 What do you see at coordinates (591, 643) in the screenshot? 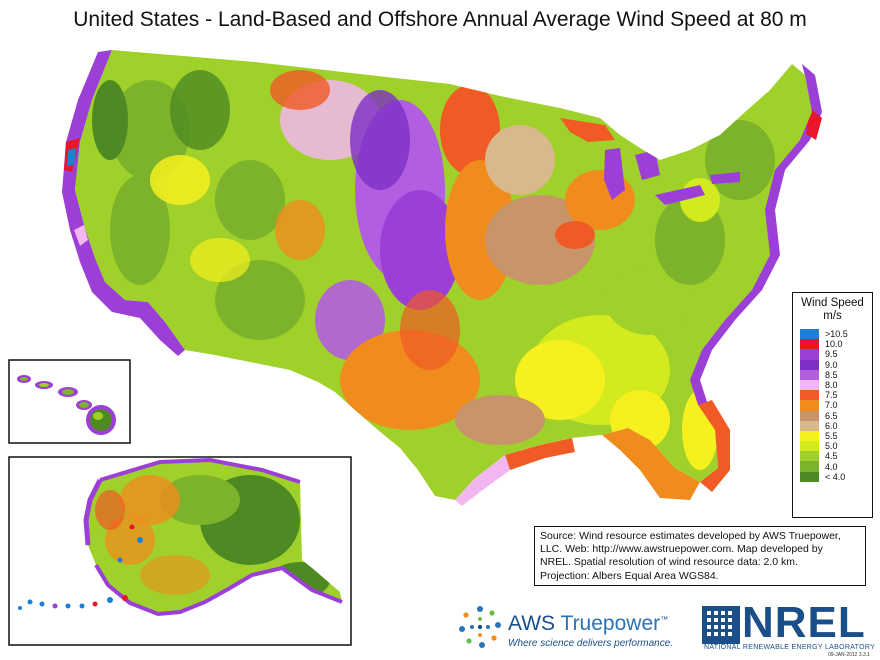
I see `aws-tagline: Where science delivers performance.` at bounding box center [591, 643].